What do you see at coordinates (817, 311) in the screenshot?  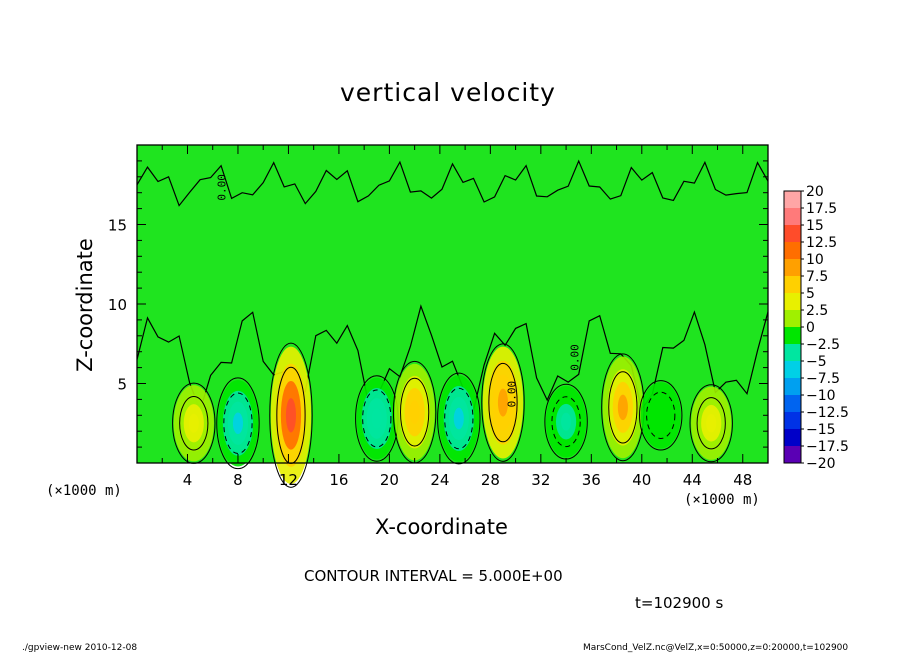 I see `colorbar-label: 2.5` at bounding box center [817, 311].